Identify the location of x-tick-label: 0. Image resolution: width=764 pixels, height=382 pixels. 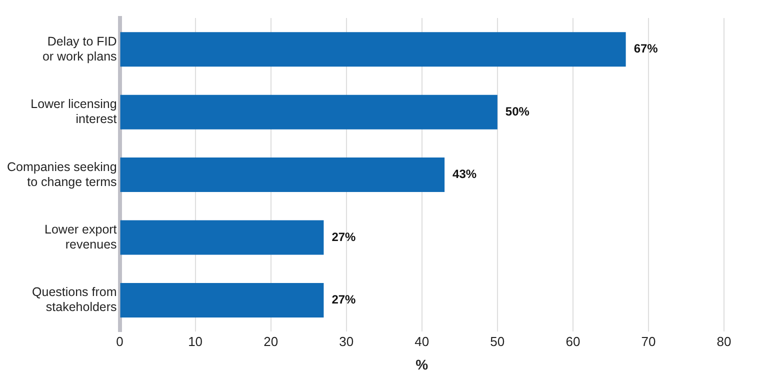
(120, 341).